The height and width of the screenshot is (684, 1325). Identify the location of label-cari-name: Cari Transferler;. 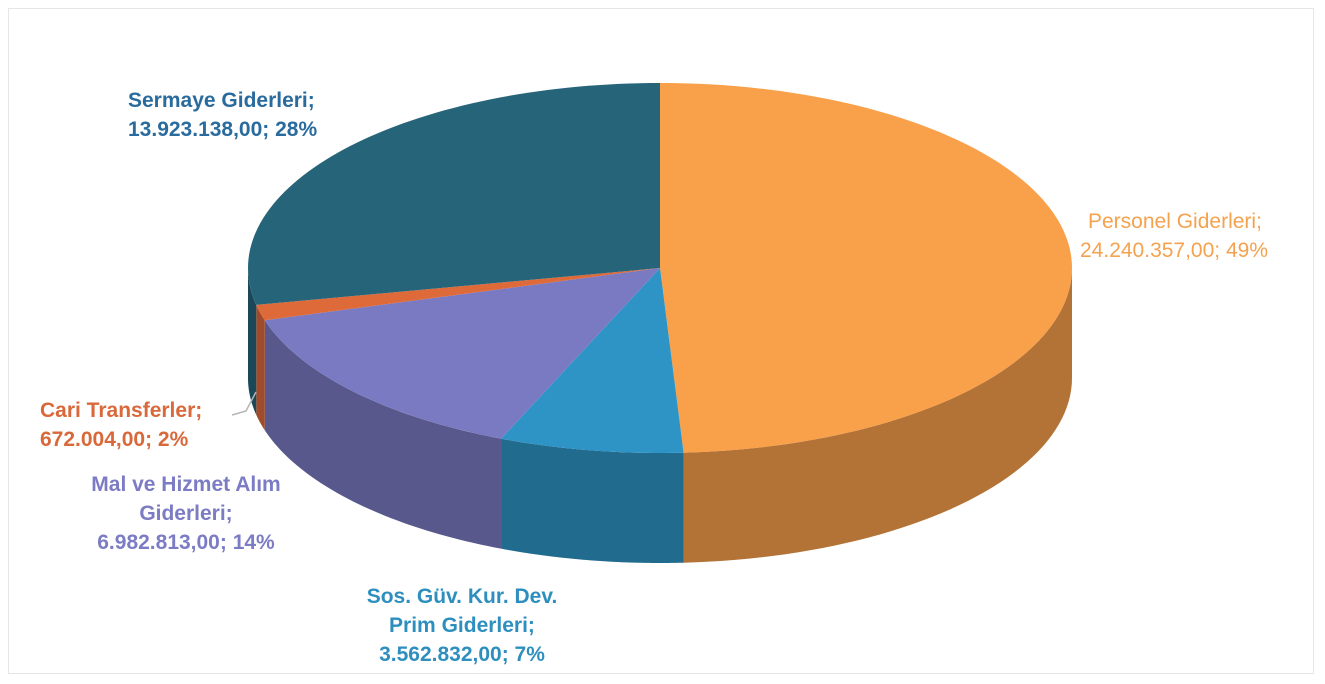
(121, 410).